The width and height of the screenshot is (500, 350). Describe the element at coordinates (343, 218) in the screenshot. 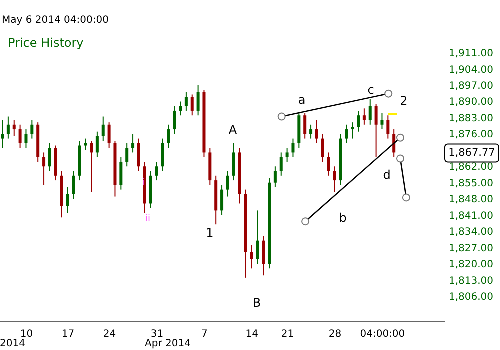

I see `annotation: b` at that location.